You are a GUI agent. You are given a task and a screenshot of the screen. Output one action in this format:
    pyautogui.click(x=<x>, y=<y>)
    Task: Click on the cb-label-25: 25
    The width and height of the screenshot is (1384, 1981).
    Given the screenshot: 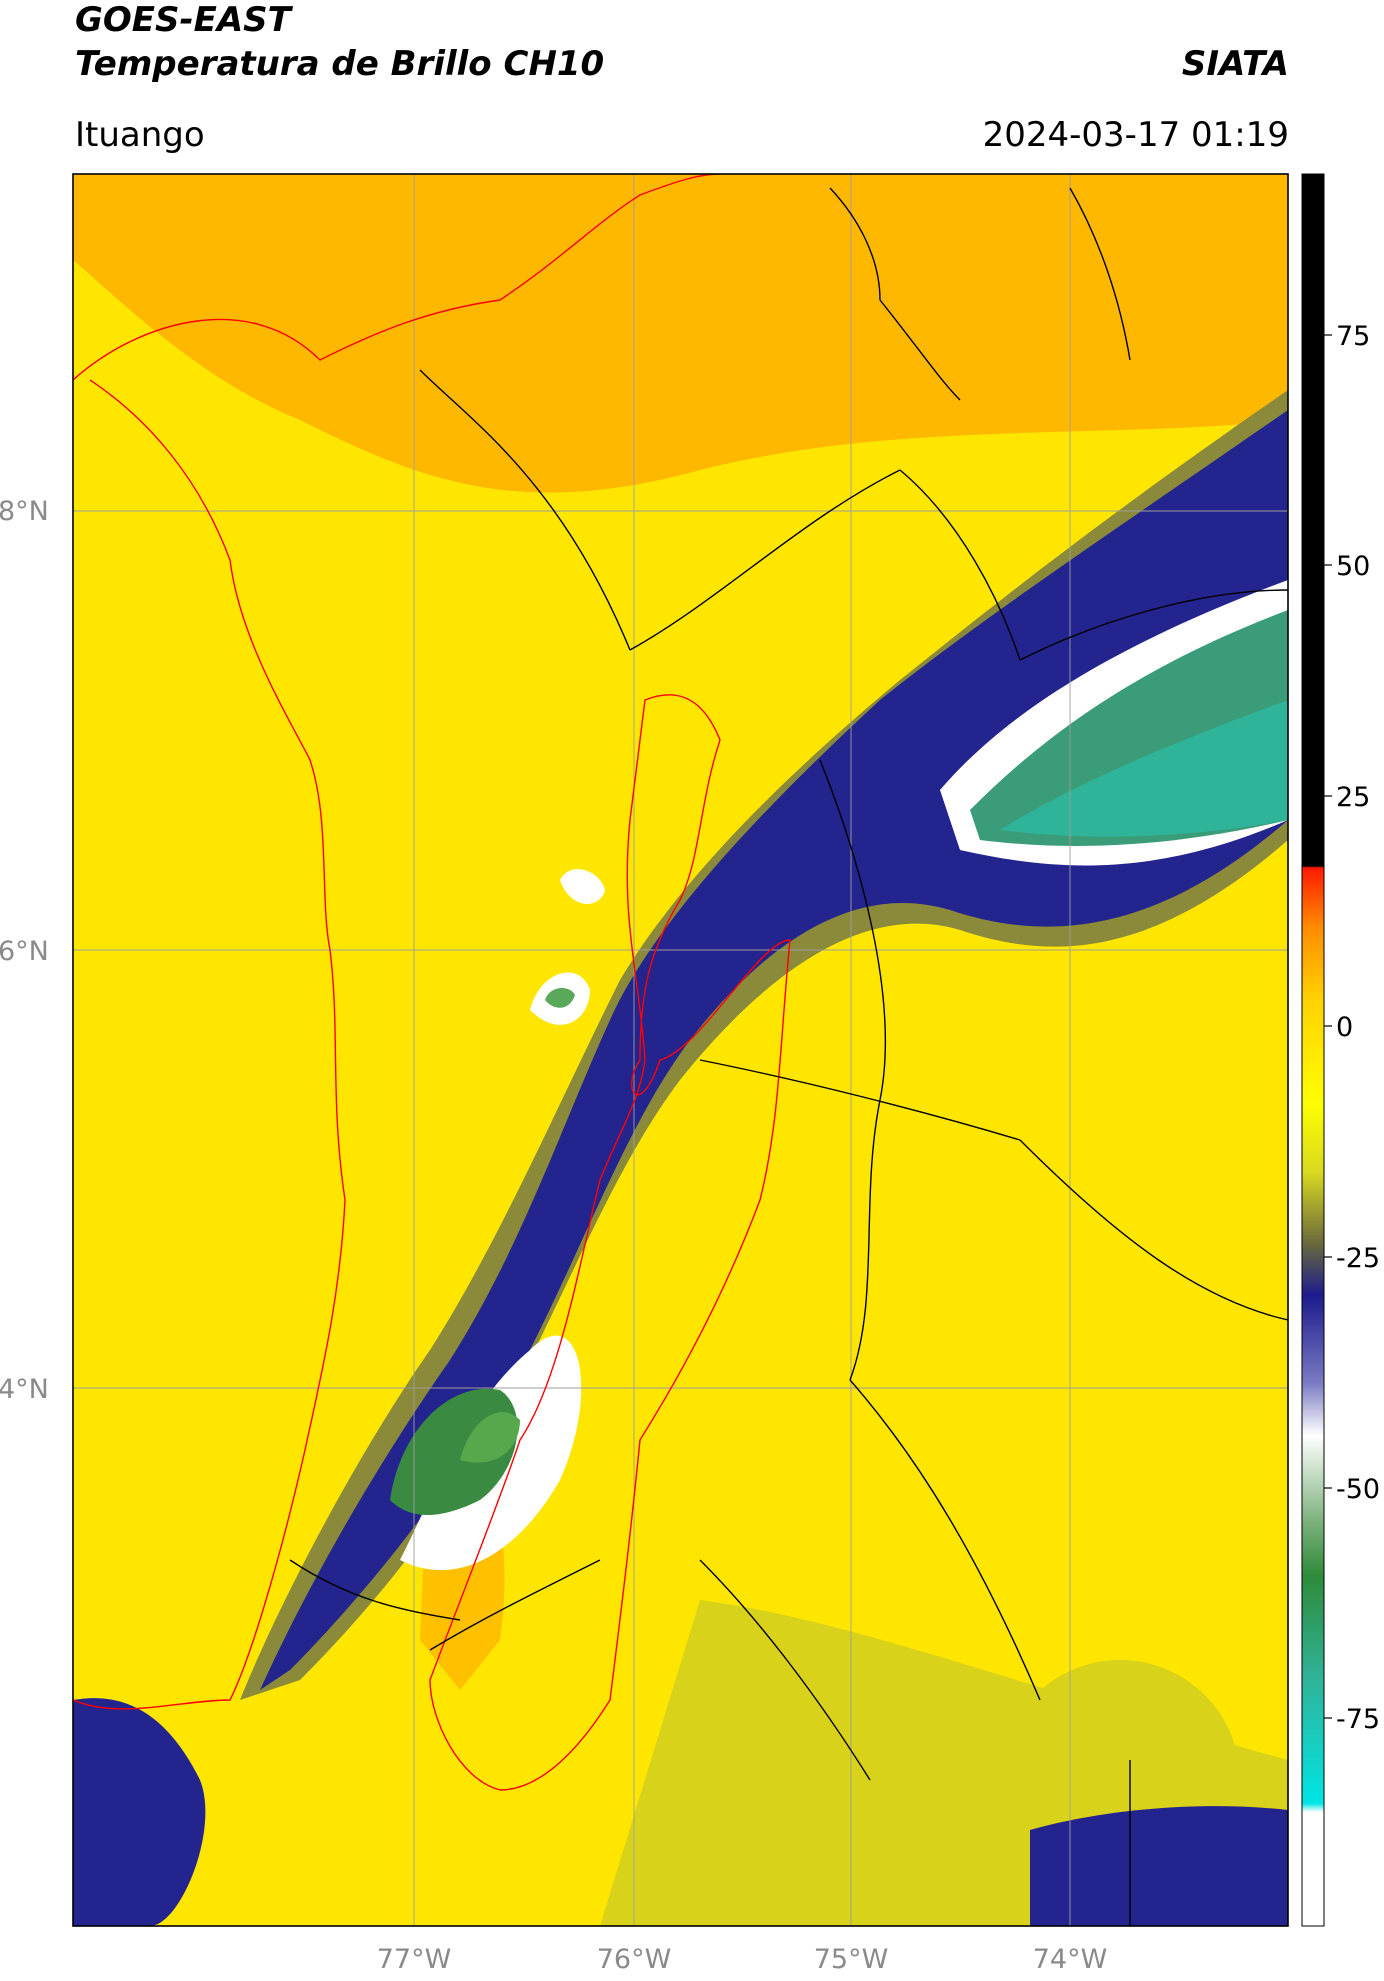 What is the action you would take?
    pyautogui.click(x=1353, y=797)
    